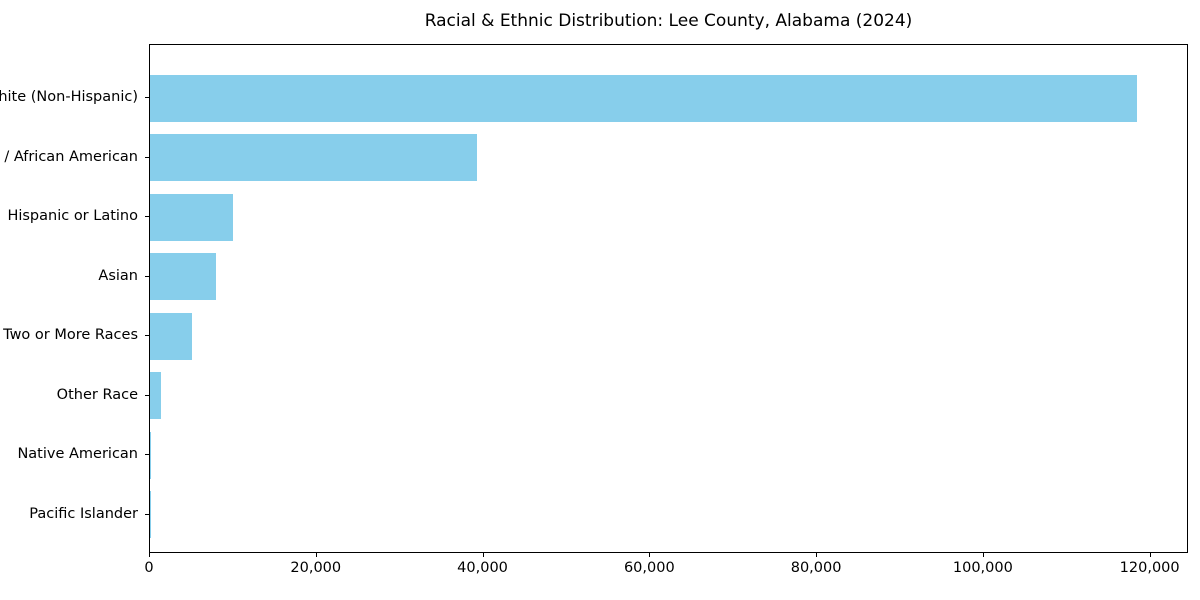 This screenshot has width=1200, height=600. Describe the element at coordinates (72, 216) in the screenshot. I see `y-tick-label: Hispanic or Latino` at that location.